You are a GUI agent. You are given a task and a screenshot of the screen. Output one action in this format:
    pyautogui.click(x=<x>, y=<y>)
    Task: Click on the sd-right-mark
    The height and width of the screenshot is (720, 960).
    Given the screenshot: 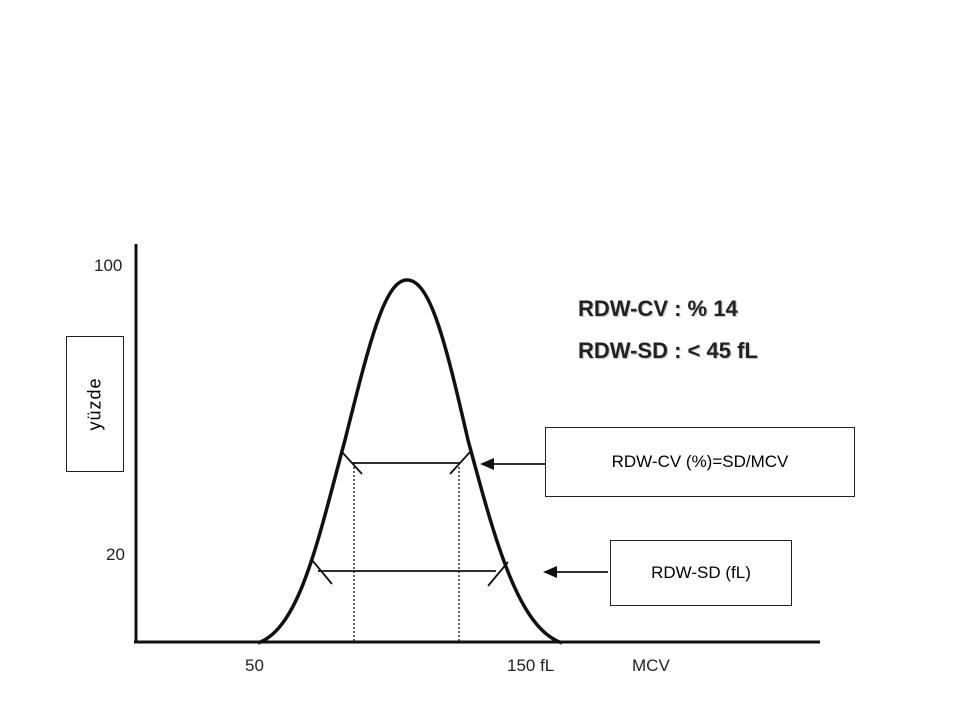 What is the action you would take?
    pyautogui.click(x=498, y=574)
    